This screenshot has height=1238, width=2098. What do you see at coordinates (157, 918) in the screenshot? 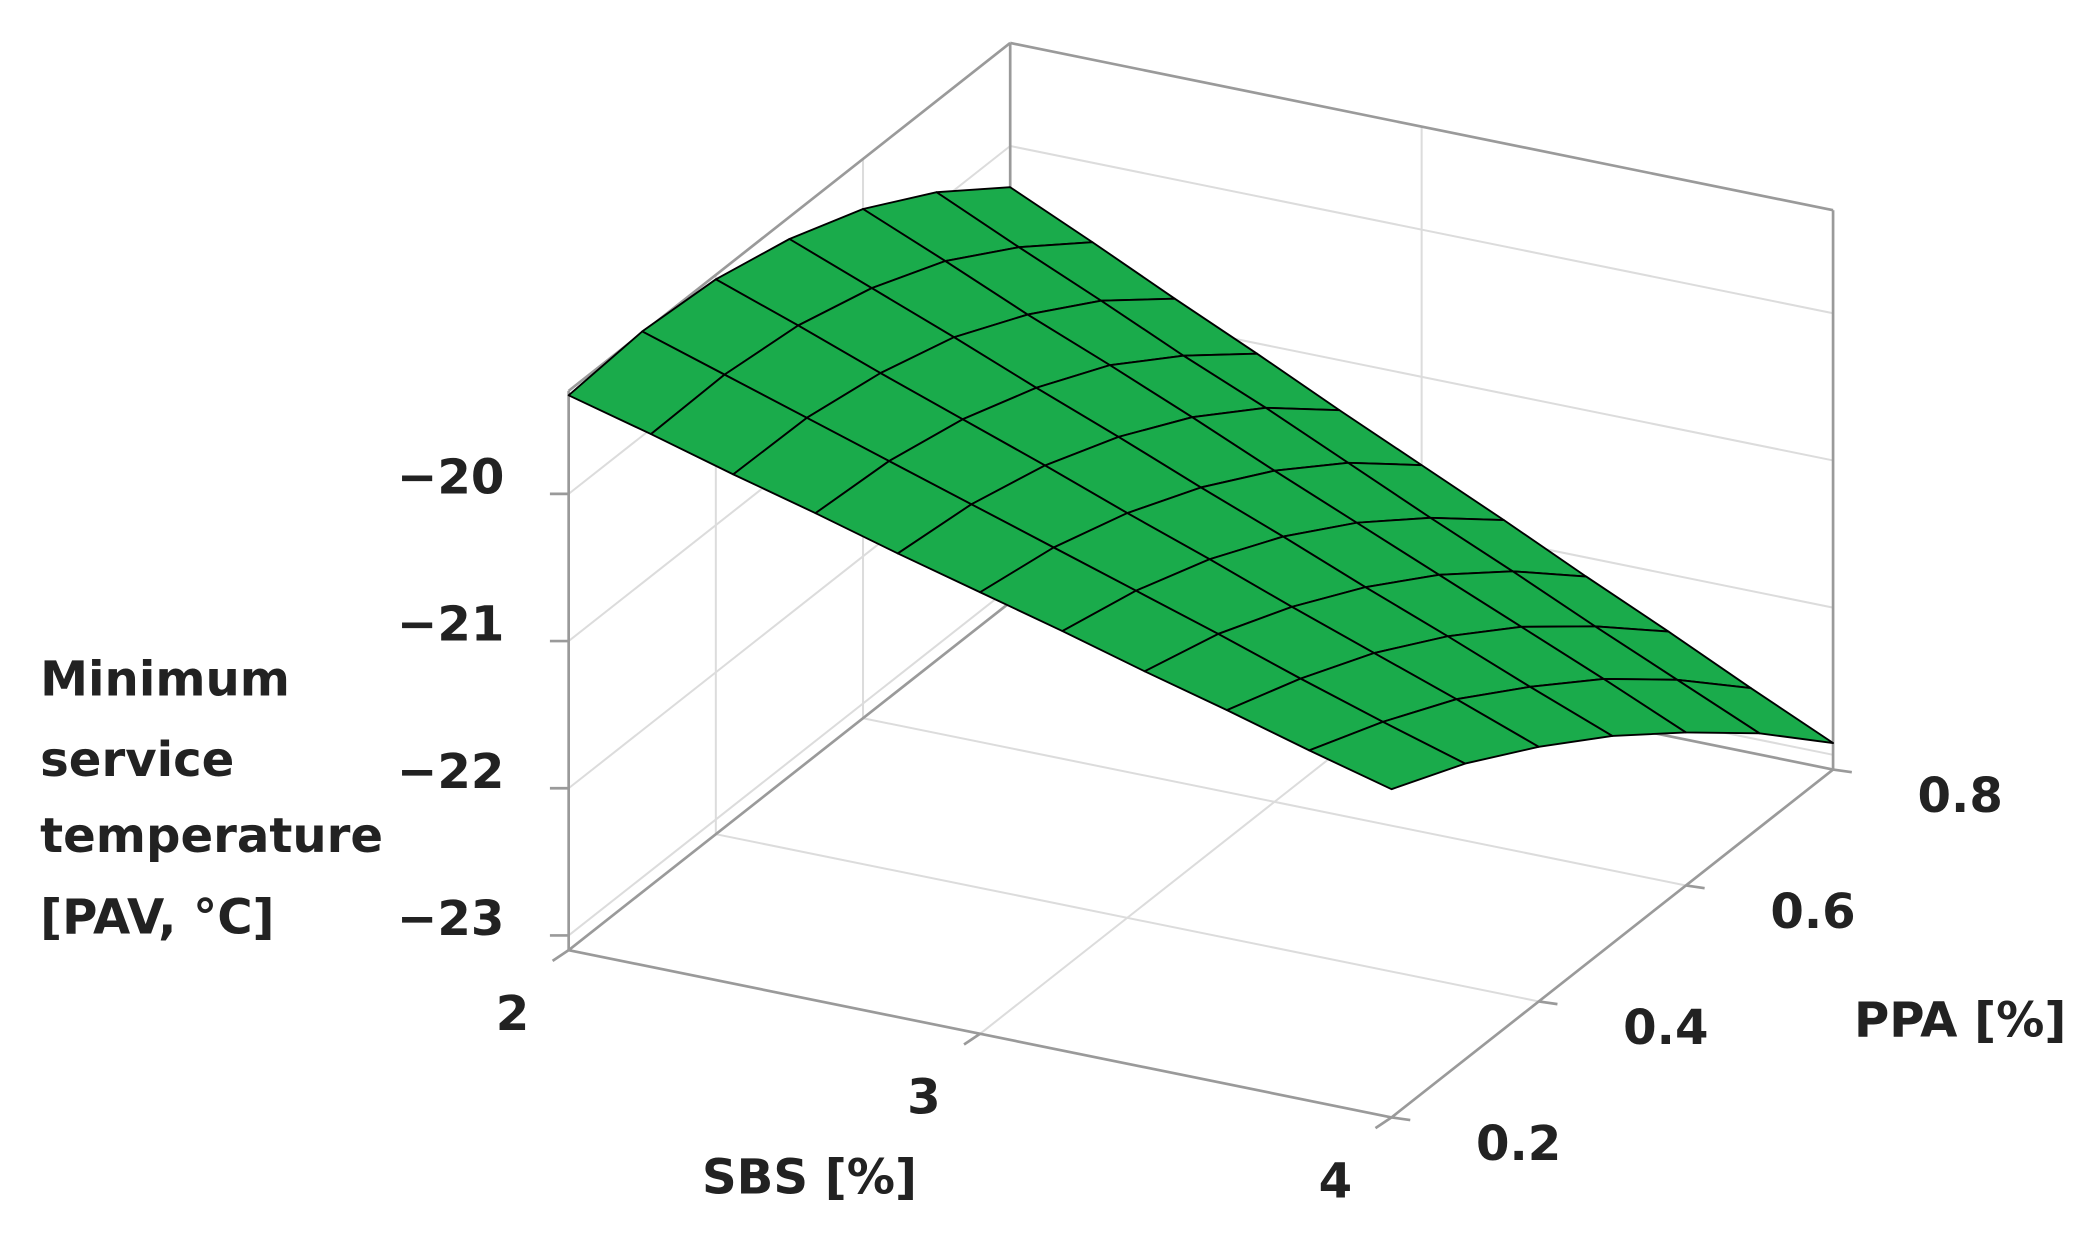
I see `z-axis-label: [PAV, °C]` at bounding box center [157, 918].